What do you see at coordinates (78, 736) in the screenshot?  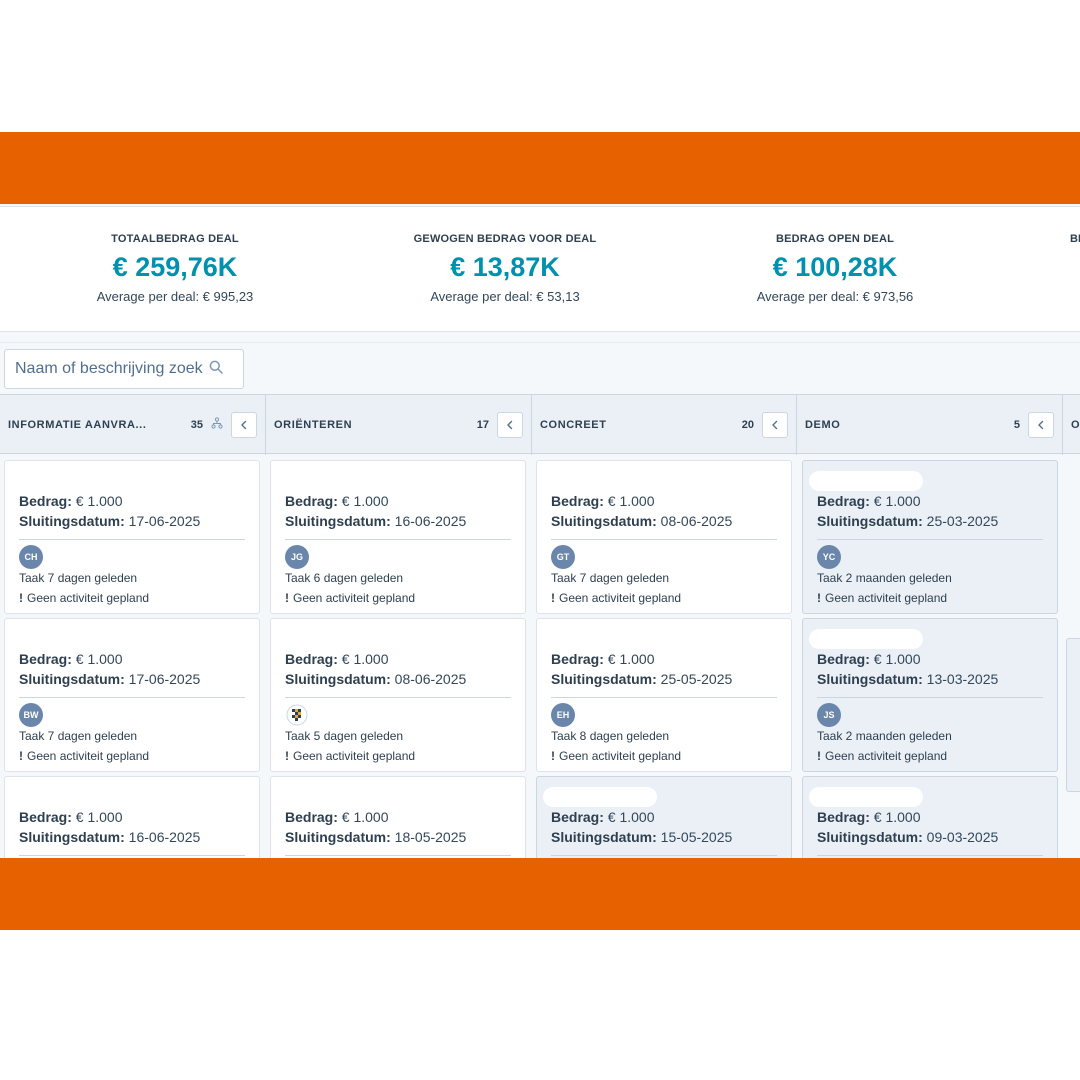 I see `last-task: Taak 7 dagen geleden` at bounding box center [78, 736].